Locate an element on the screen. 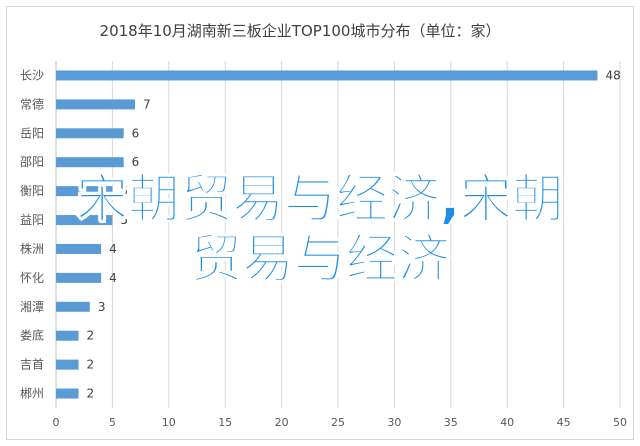  x-tick-label: 5 is located at coordinates (112, 422).